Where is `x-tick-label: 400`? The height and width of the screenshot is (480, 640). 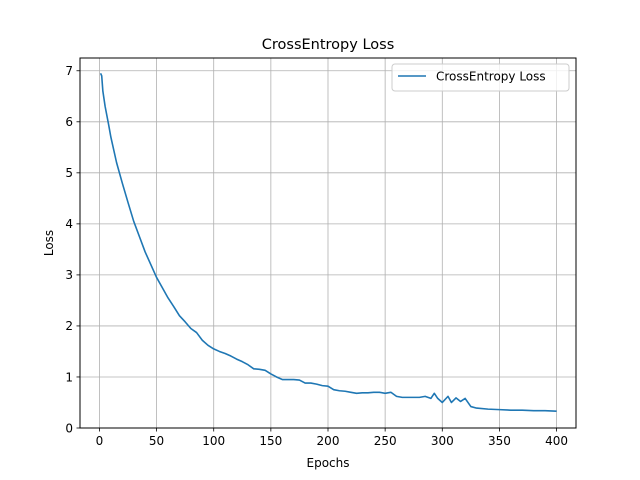
x-tick-label: 400 is located at coordinates (556, 441).